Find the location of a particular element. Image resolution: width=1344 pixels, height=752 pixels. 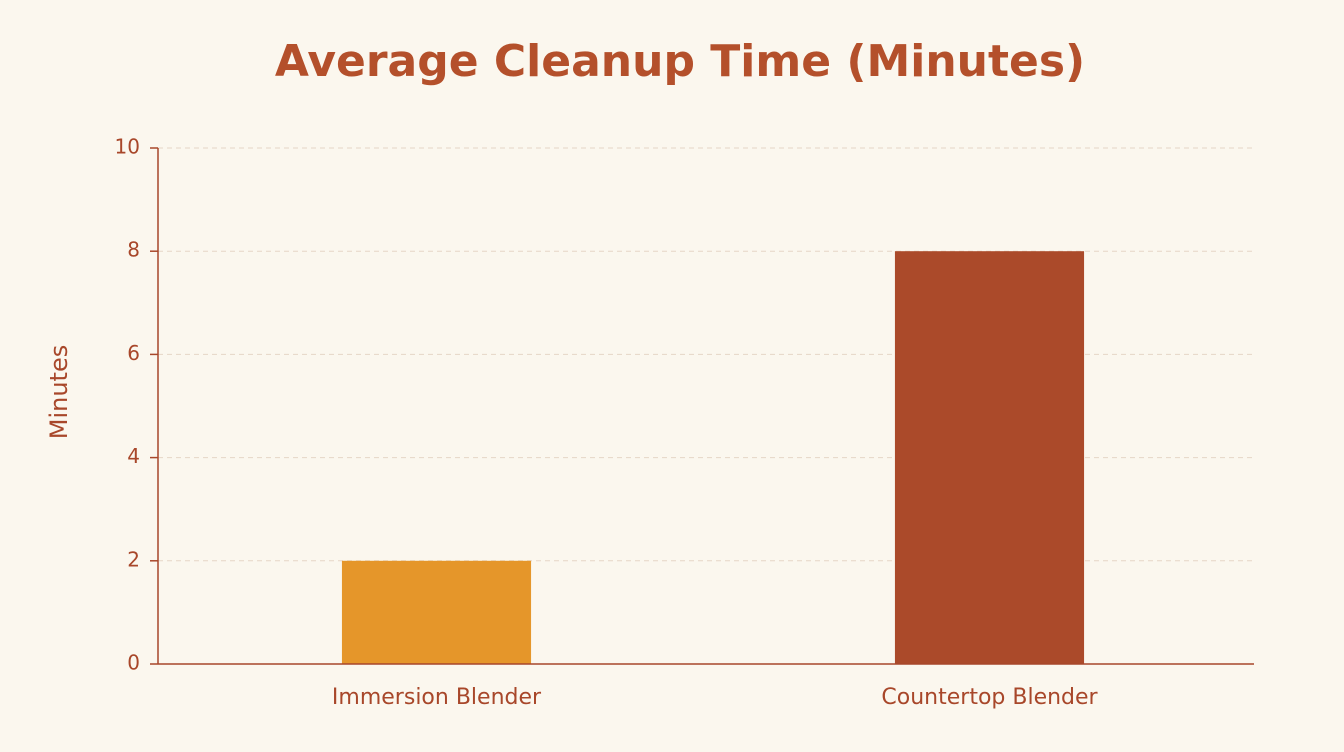

x-tick-label: Countertop Blender is located at coordinates (989, 697).